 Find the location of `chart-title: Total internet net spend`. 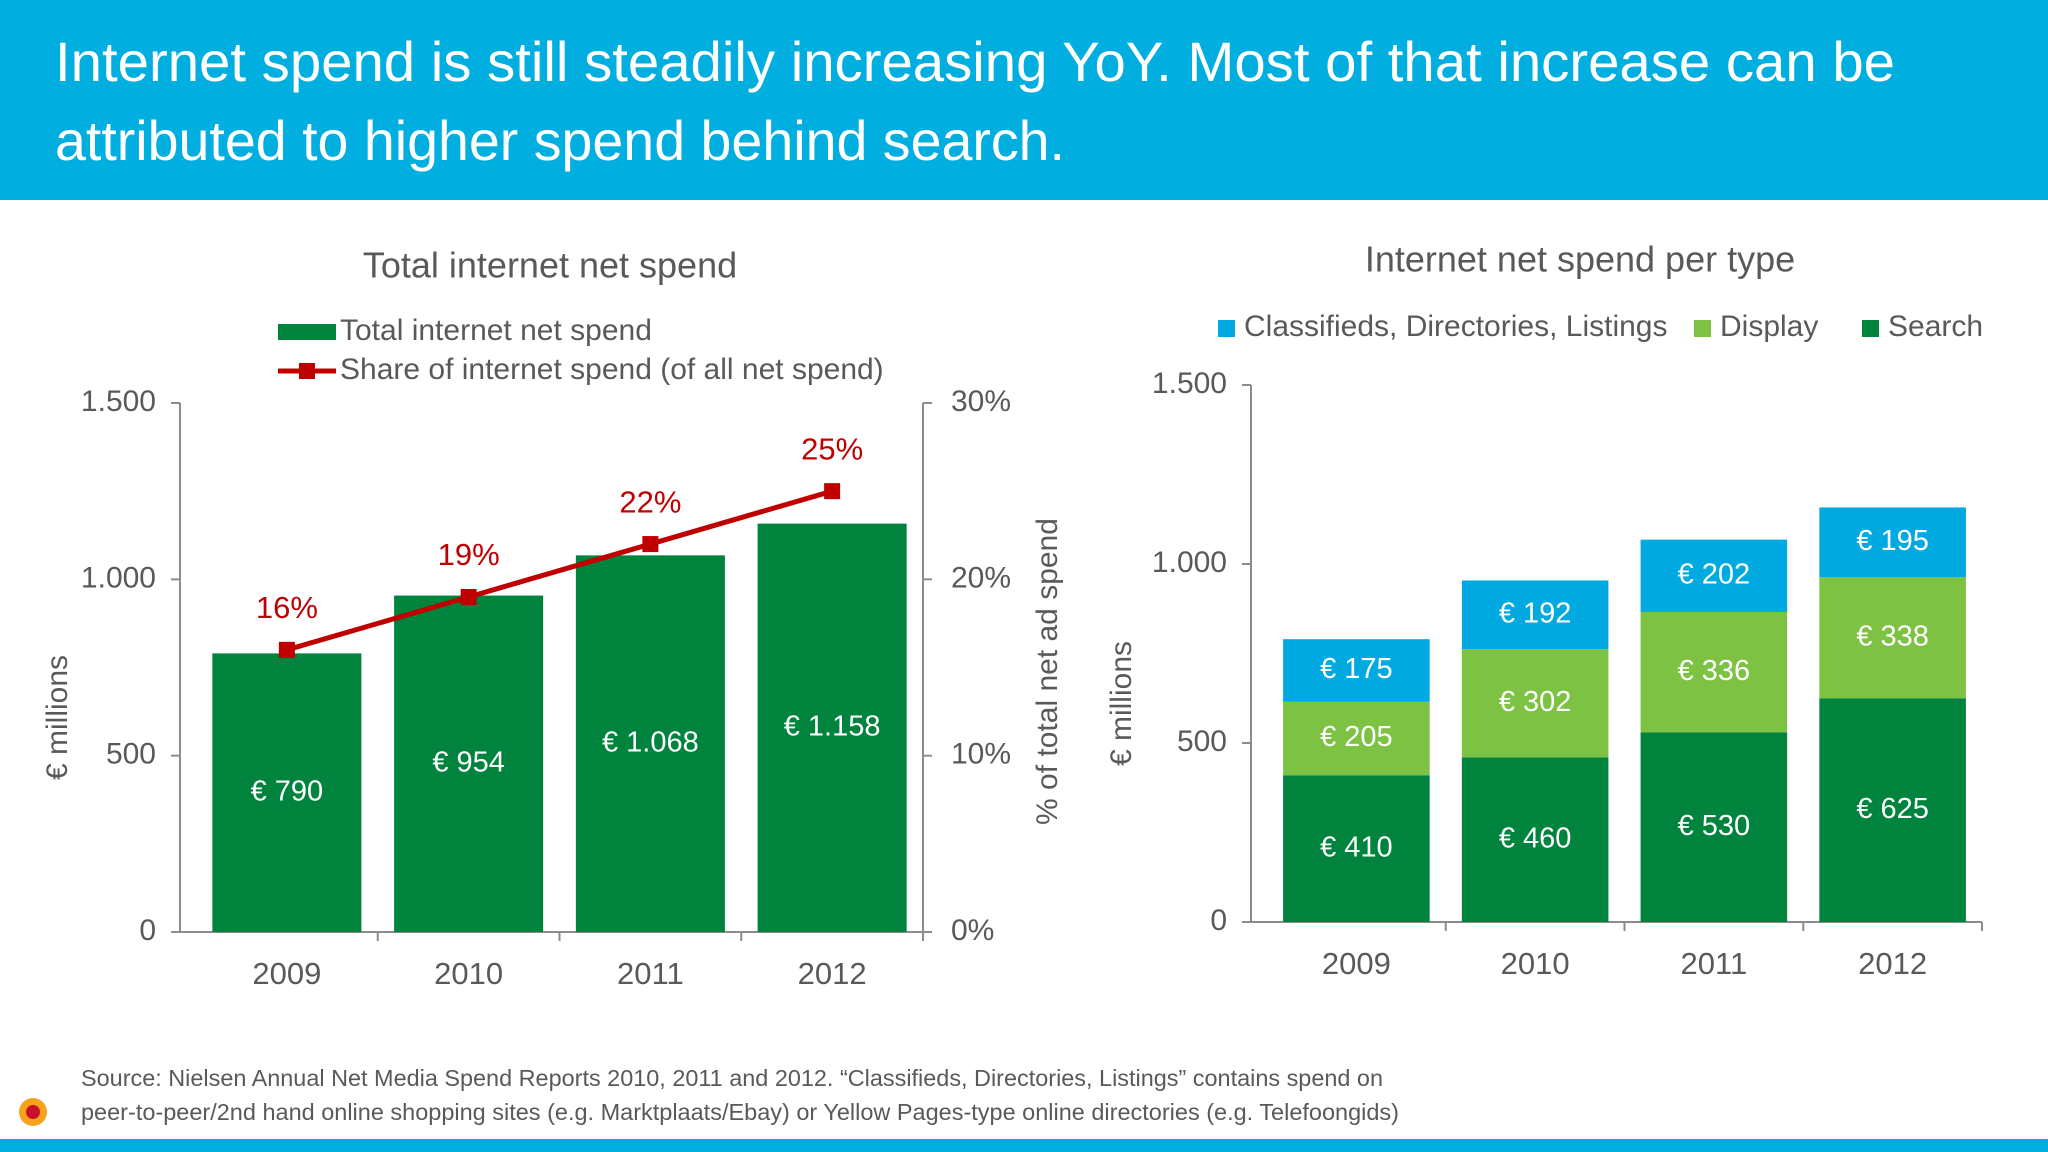

chart-title: Total internet net spend is located at coordinates (550, 265).